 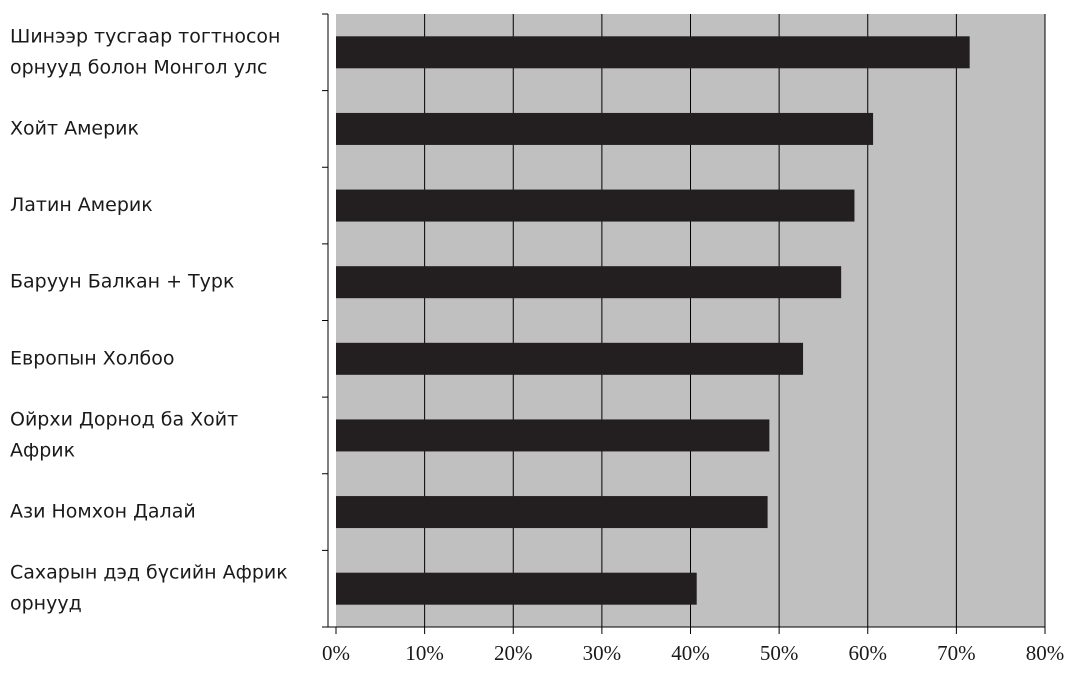 I want to click on category-label-8-line-1: Сахарын дэд бүсийн Африк, so click(x=149, y=573).